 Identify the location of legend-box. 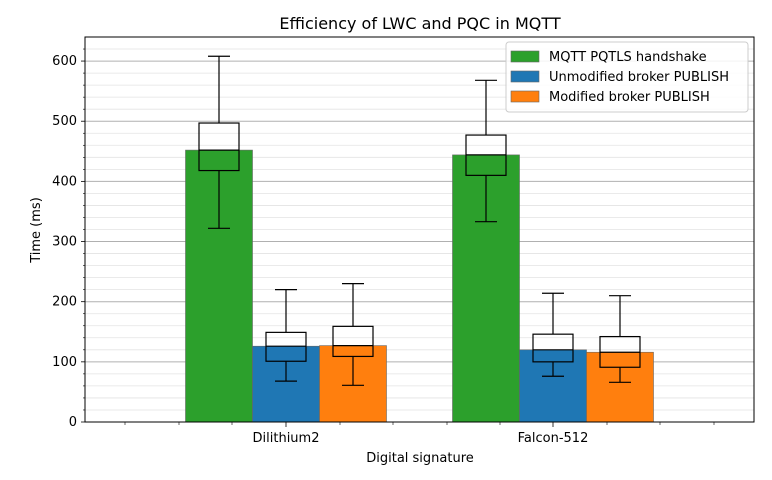
(627, 77).